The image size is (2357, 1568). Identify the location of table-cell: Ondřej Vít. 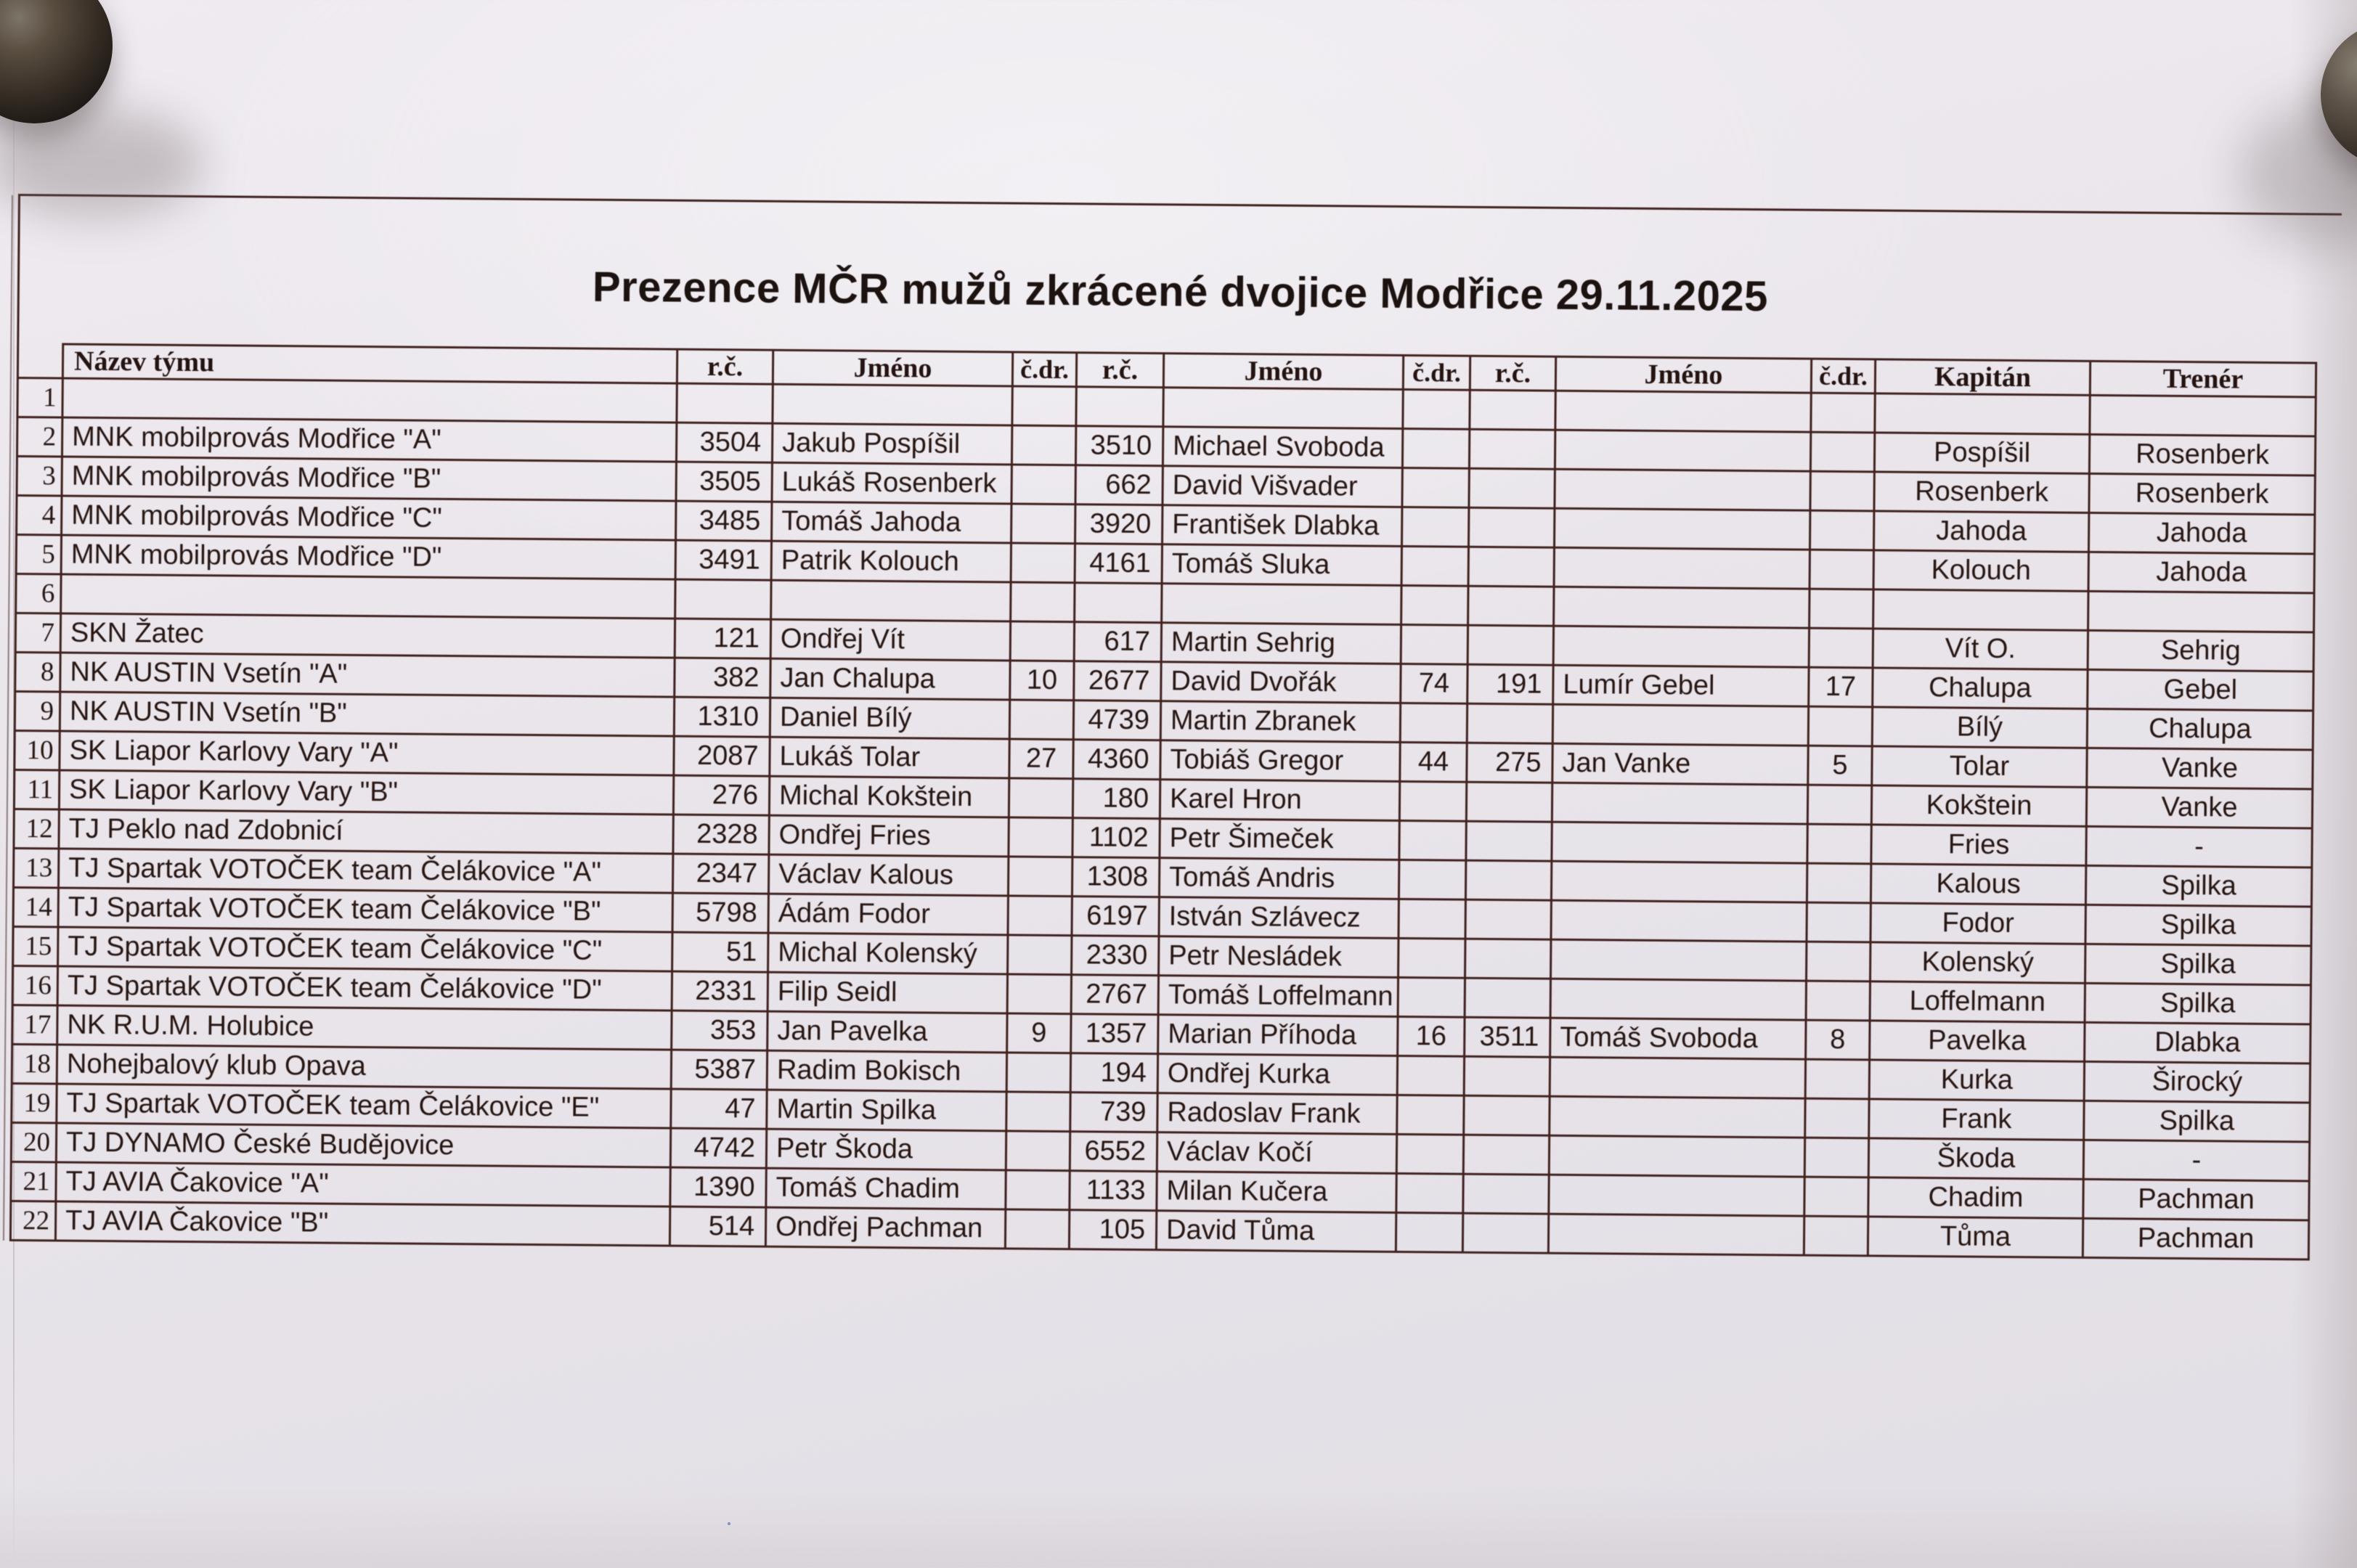
(890, 640).